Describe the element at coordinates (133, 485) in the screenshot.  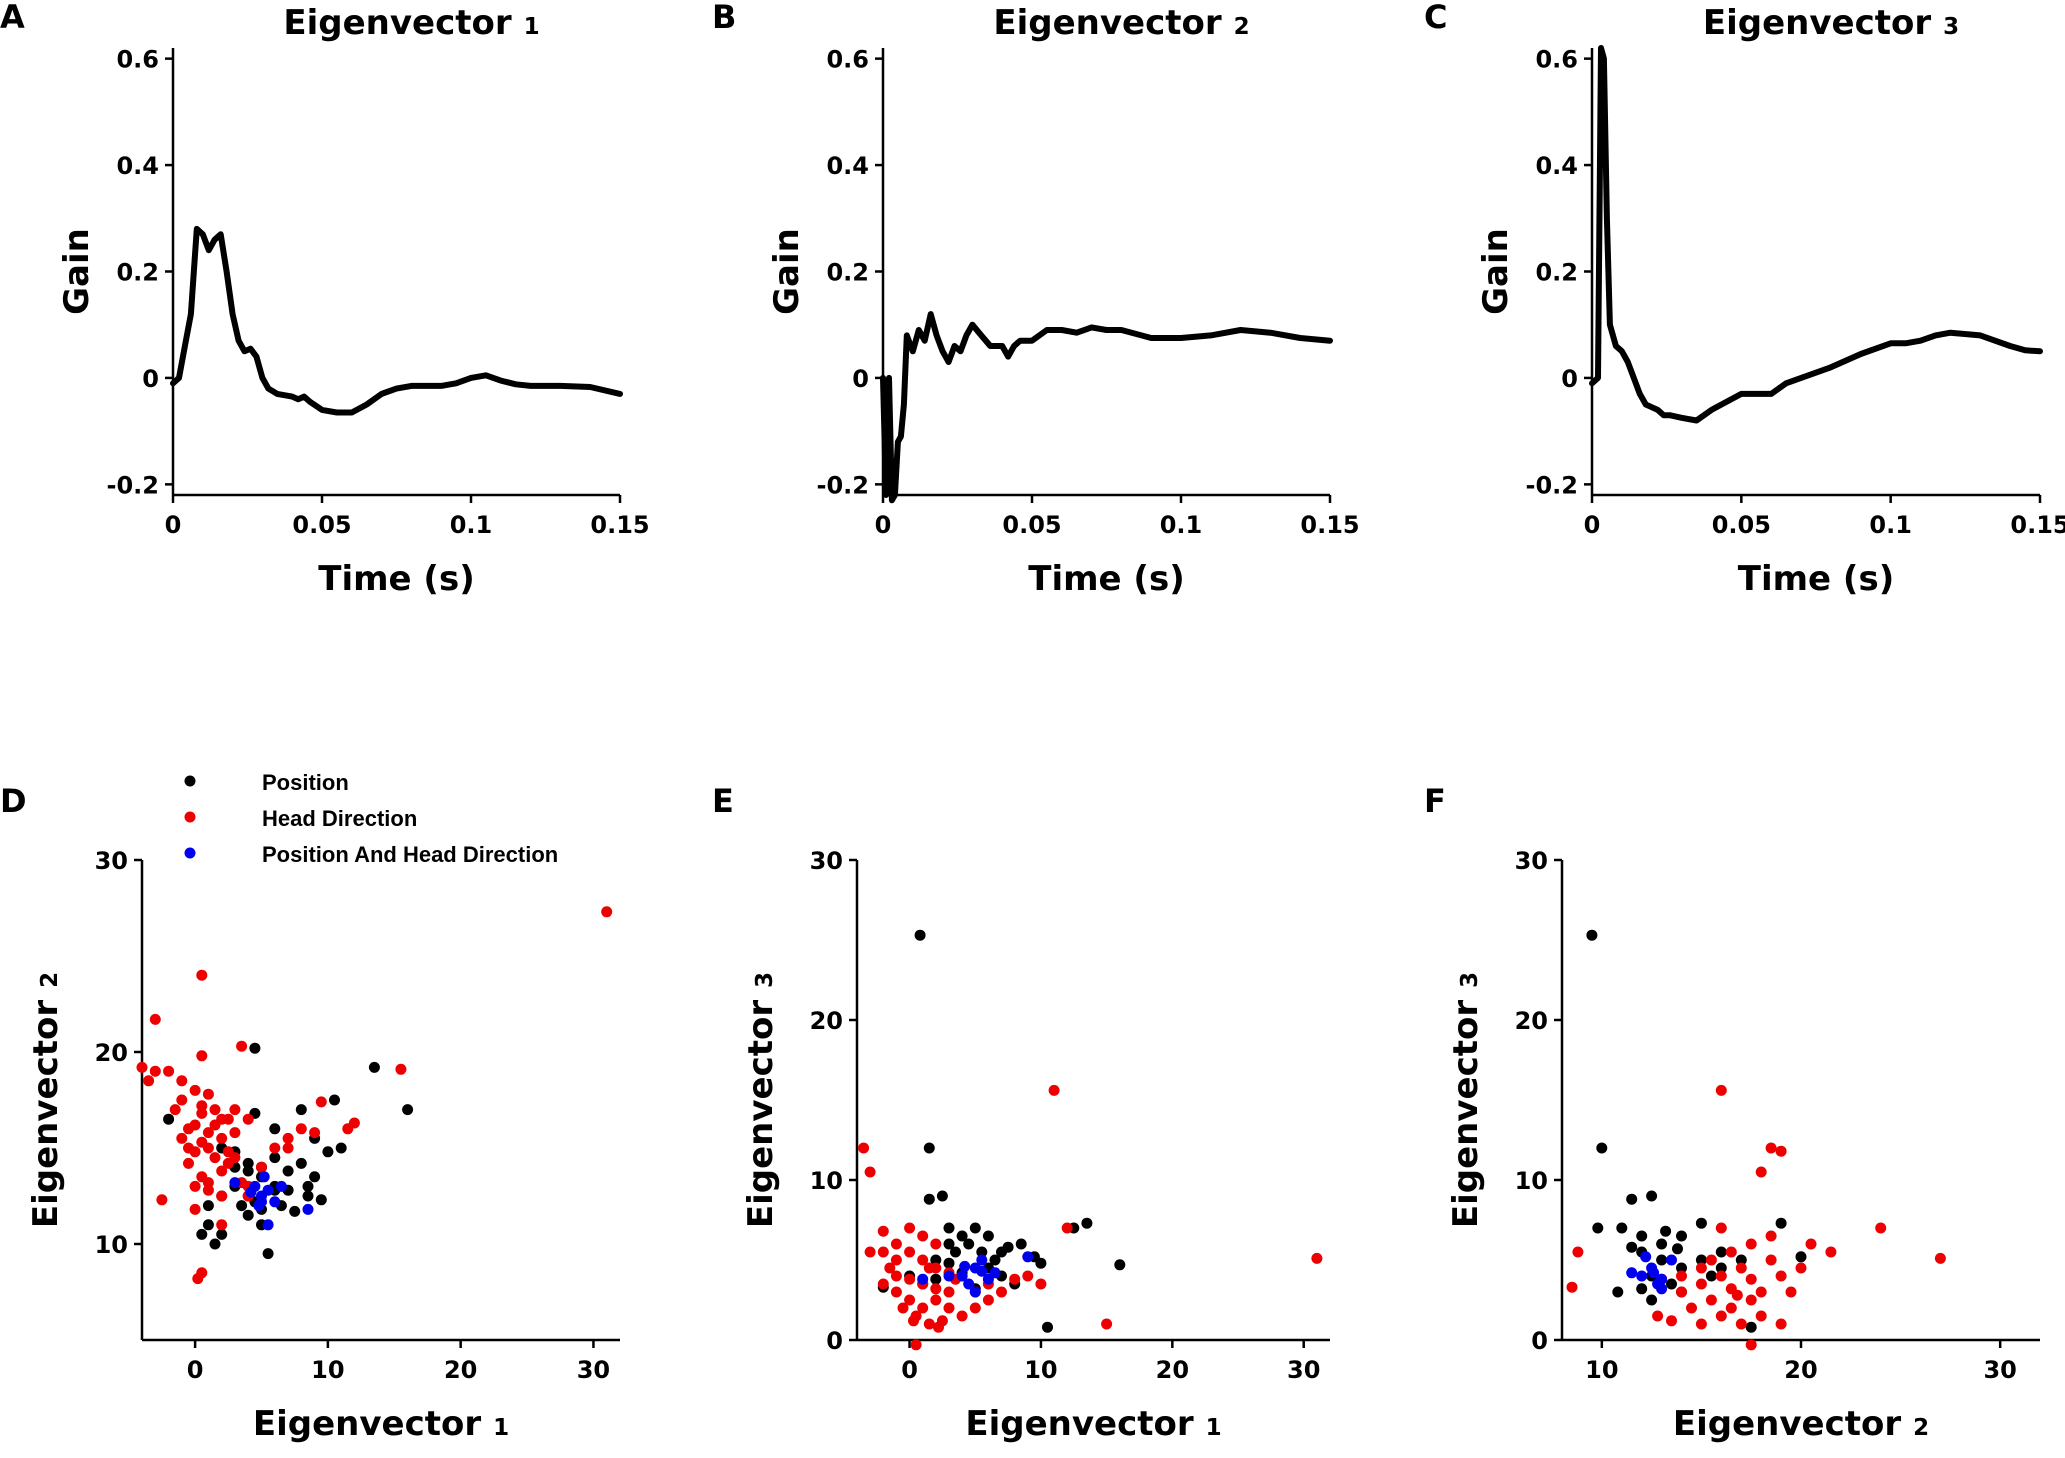
I see `y-tick-label-a: -0.2` at that location.